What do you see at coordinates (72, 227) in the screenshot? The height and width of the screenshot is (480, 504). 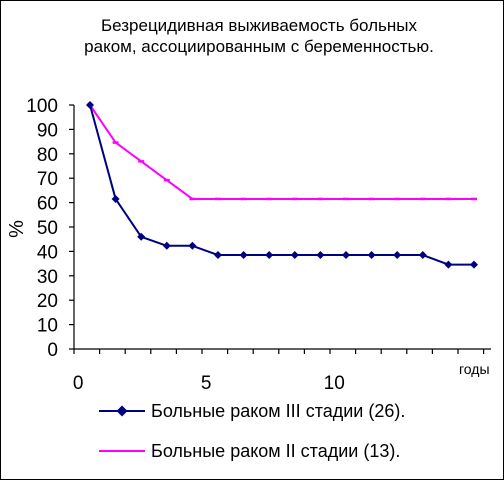 I see `y-axis` at bounding box center [72, 227].